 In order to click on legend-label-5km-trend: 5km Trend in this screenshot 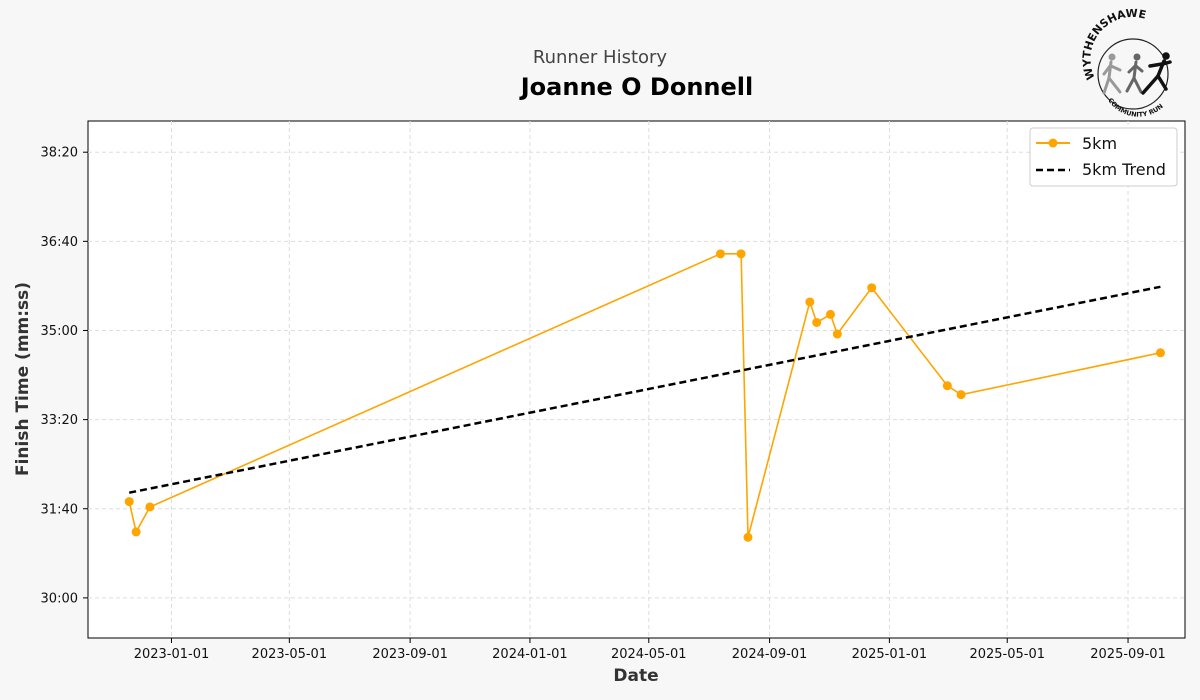, I will do `click(1124, 169)`.